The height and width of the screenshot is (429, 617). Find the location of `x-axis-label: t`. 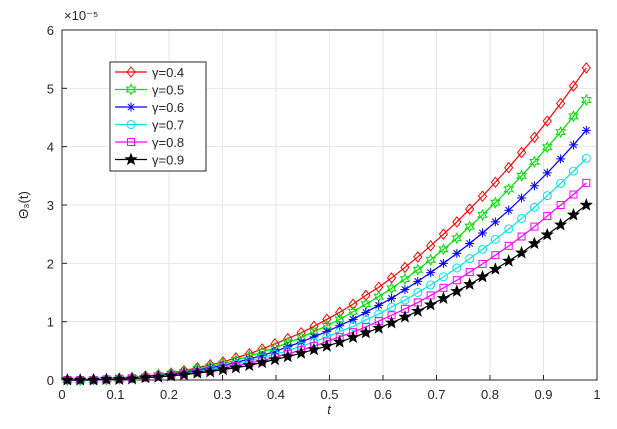

x-axis-label: t is located at coordinates (329, 409).